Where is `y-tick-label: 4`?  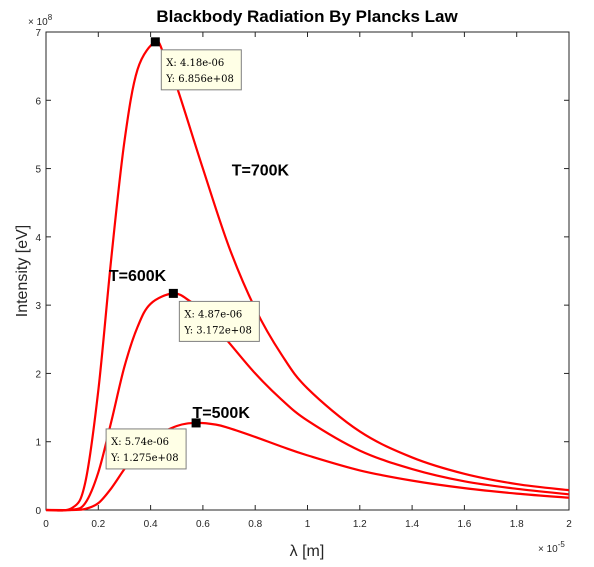 y-tick-label: 4 is located at coordinates (38, 238).